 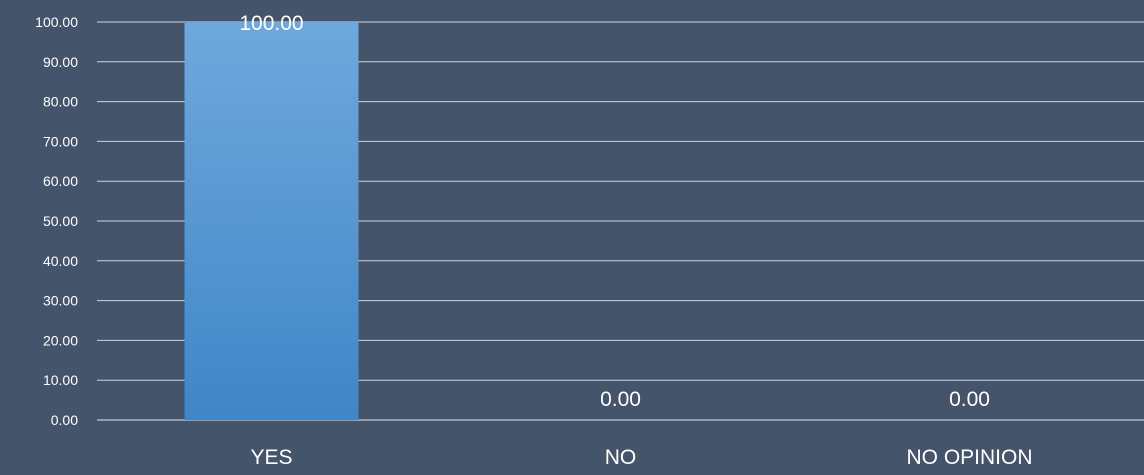 I want to click on bar-yes, so click(x=271, y=221).